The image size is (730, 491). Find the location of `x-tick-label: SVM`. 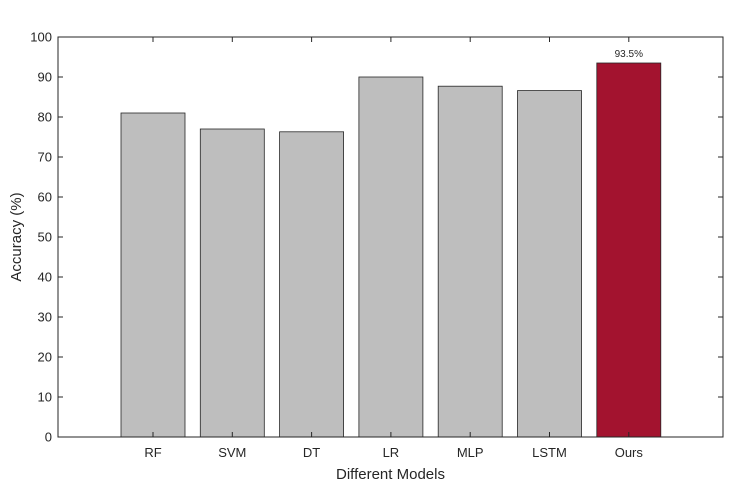

x-tick-label: SVM is located at coordinates (232, 452).